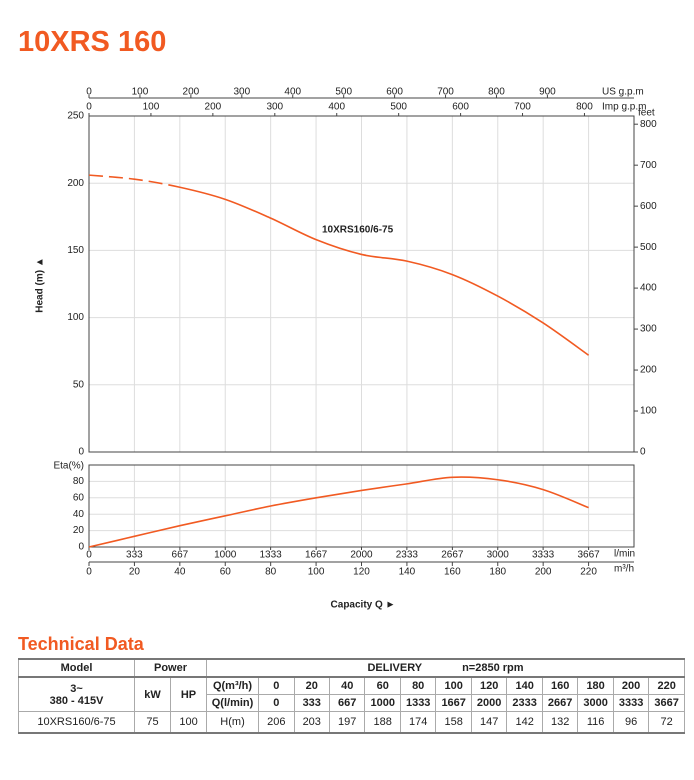 Image resolution: width=694 pixels, height=780 pixels. What do you see at coordinates (631, 685) in the screenshot?
I see `cell: 200` at bounding box center [631, 685].